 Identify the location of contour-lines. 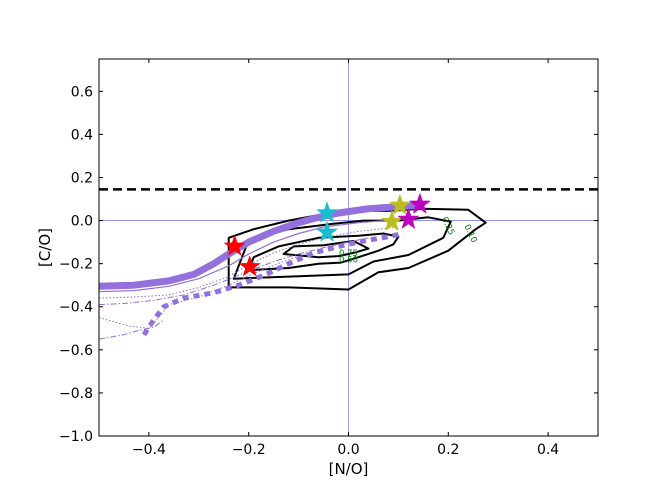
(357, 249).